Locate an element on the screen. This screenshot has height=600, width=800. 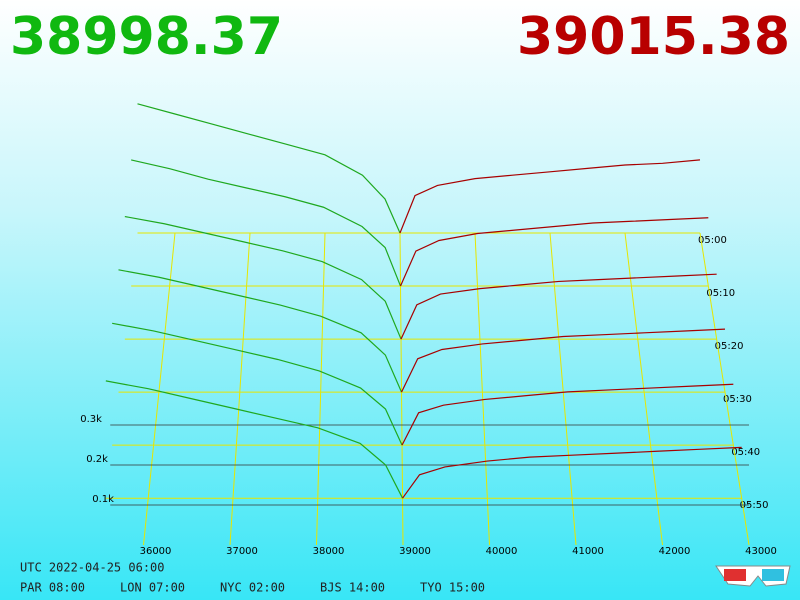
glasses-icon is located at coordinates (753, 576).